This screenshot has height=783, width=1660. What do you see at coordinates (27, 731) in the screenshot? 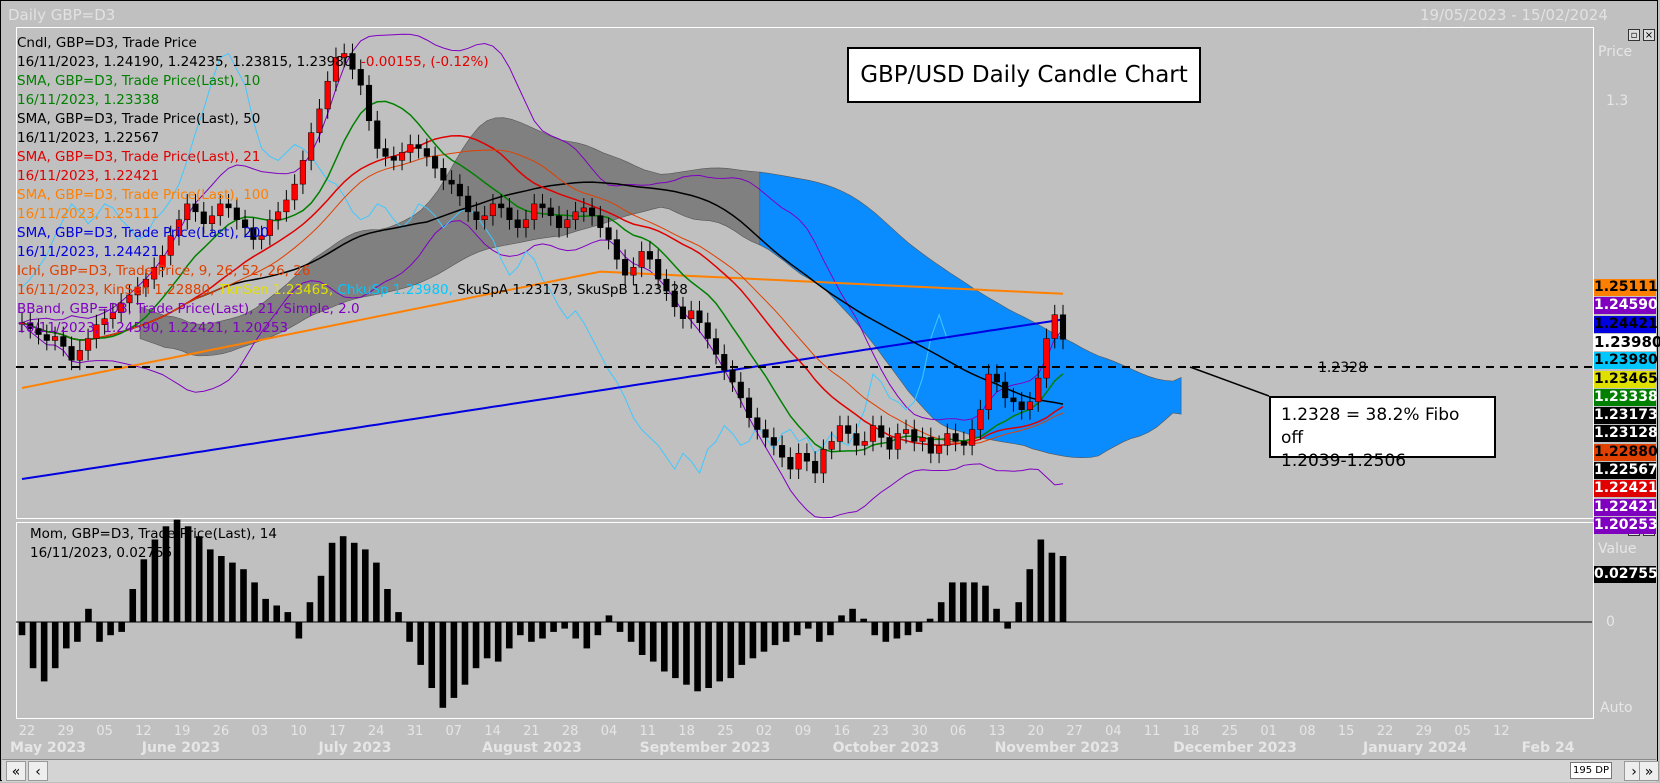
I see `x-tick-label: 22` at bounding box center [27, 731].